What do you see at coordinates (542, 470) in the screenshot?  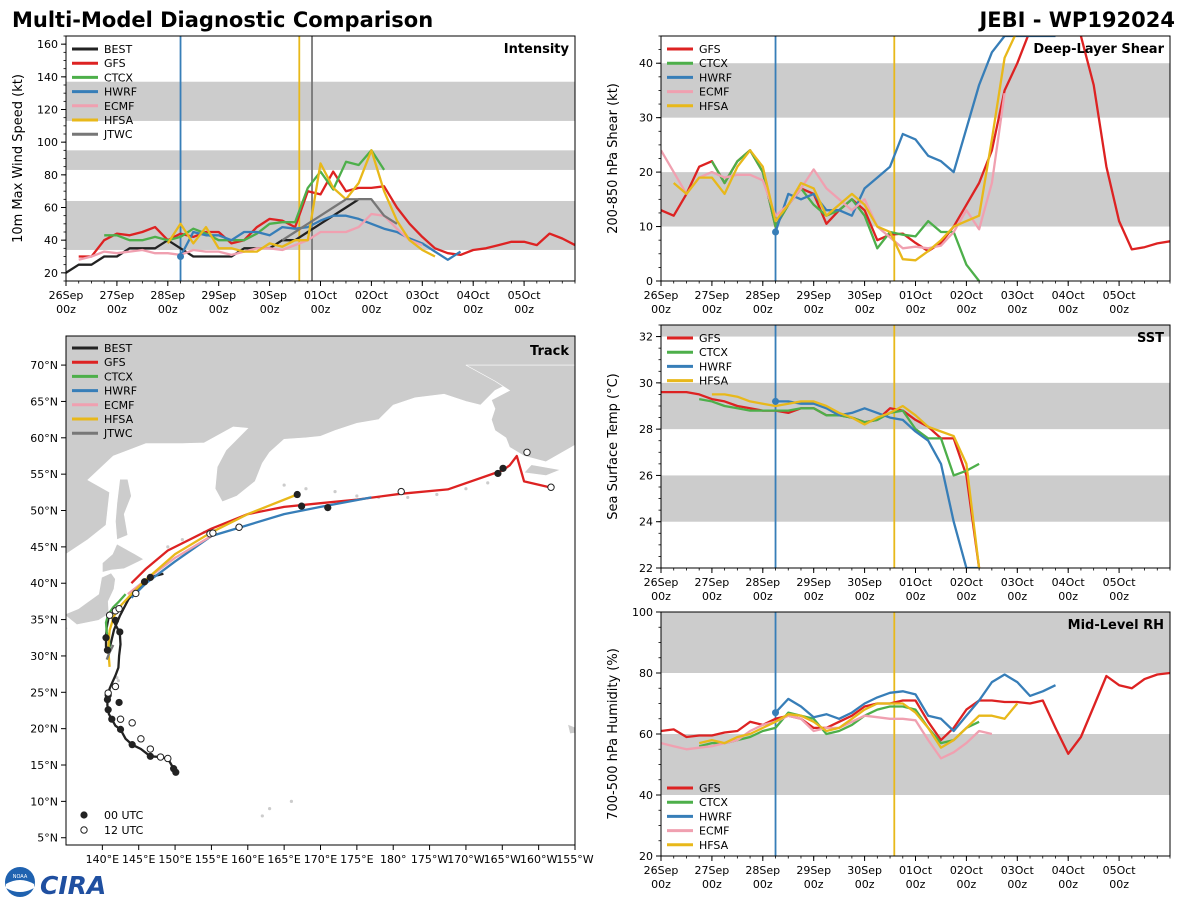 I see `land-aleutian1` at bounding box center [542, 470].